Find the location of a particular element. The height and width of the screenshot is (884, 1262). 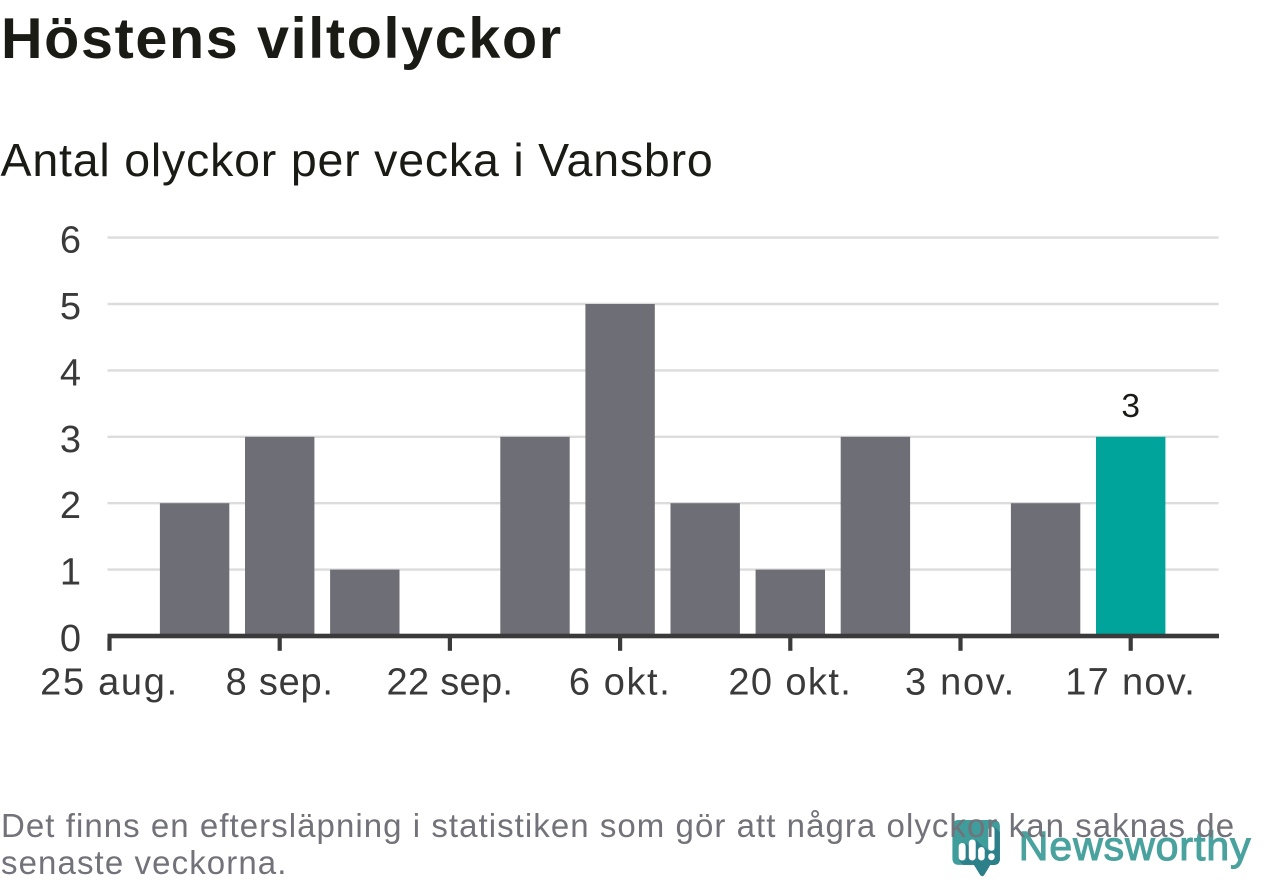

svg-text: senaste veckorna. is located at coordinates (144, 861).